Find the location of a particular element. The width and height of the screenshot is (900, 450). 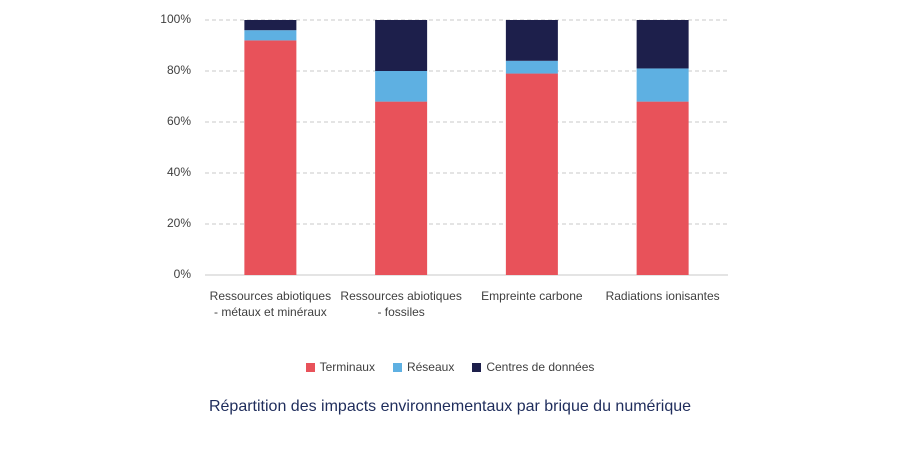

legend-label: Centres de données is located at coordinates (540, 367).